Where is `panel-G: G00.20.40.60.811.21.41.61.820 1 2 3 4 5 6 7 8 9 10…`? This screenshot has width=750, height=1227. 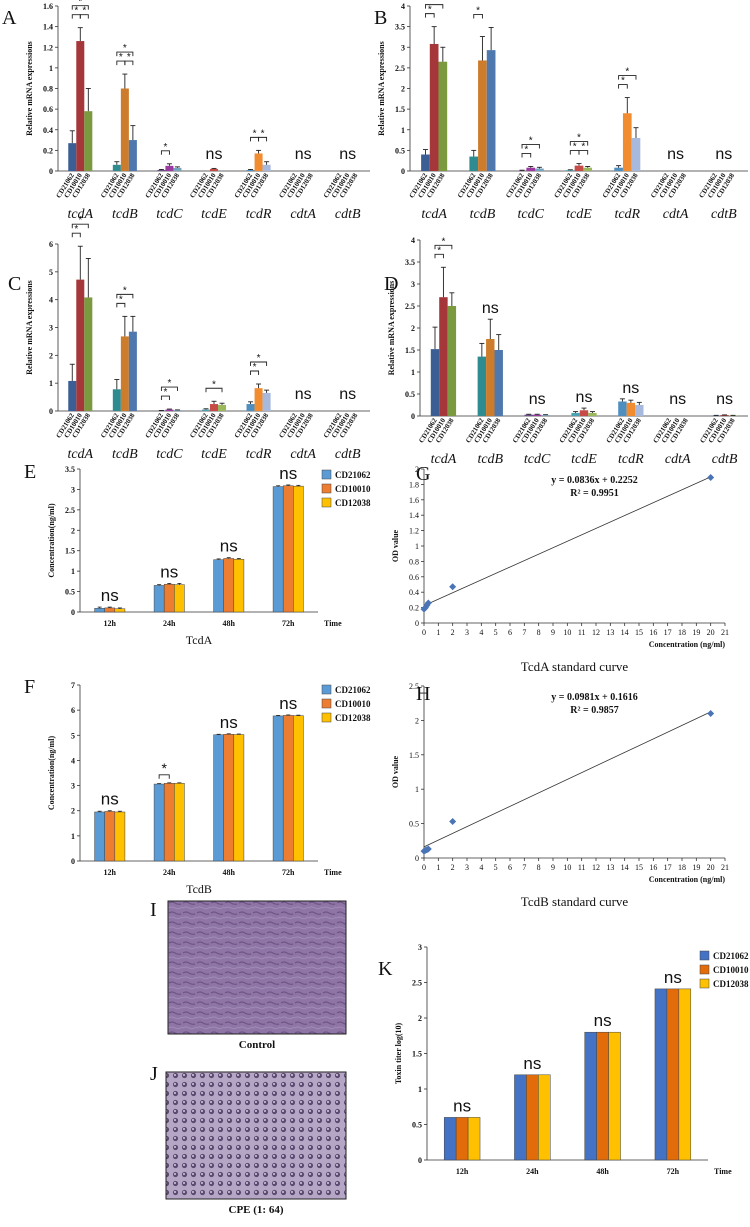 panel-G: G00.20.40.60.811.21.41.61.820 1 2 3 4 5 6 7 8 9 10… is located at coordinates (560, 568).